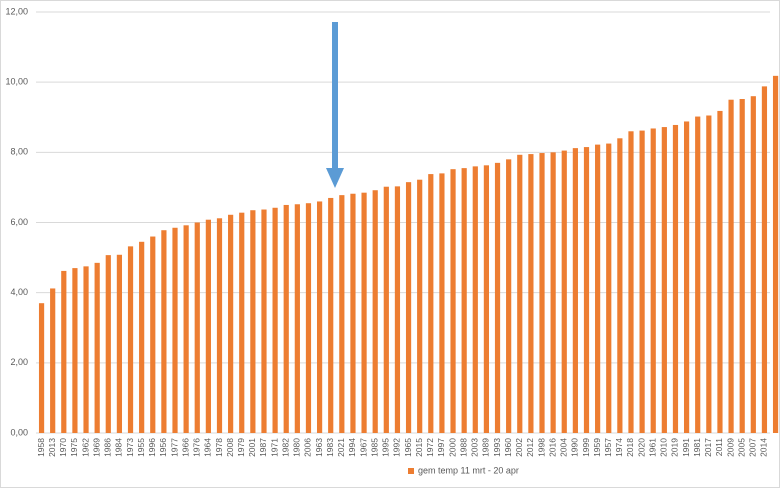 Image resolution: width=780 pixels, height=488 pixels. I want to click on y-tick-label: 6,00, so click(19, 222).